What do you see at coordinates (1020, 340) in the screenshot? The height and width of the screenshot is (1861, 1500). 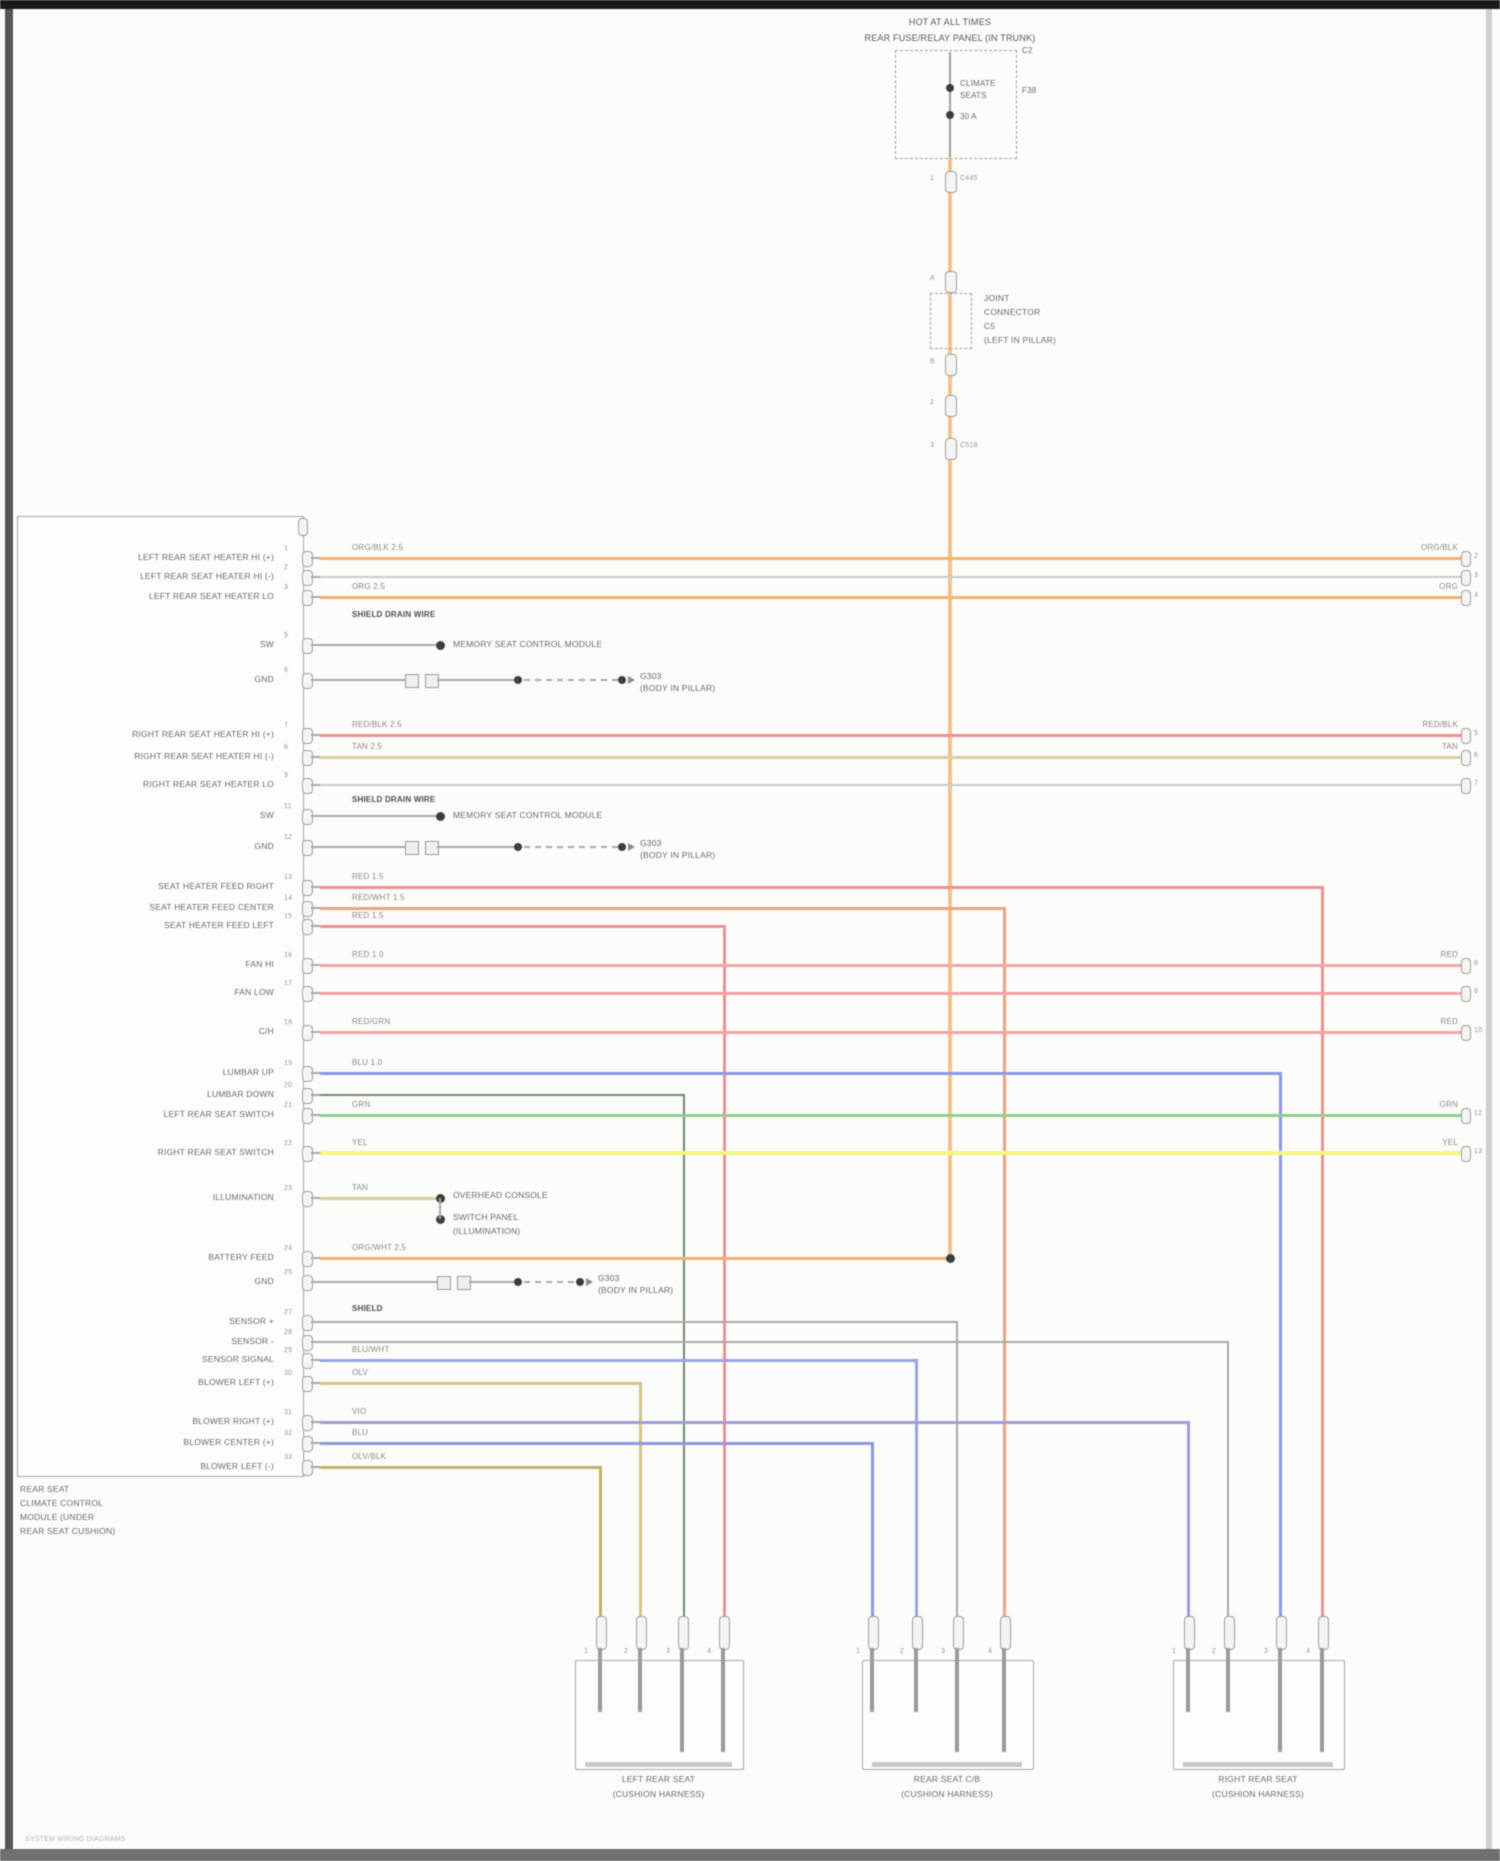 I see `joint-connector-label-4: (LEFT IN PILLAR)` at bounding box center [1020, 340].